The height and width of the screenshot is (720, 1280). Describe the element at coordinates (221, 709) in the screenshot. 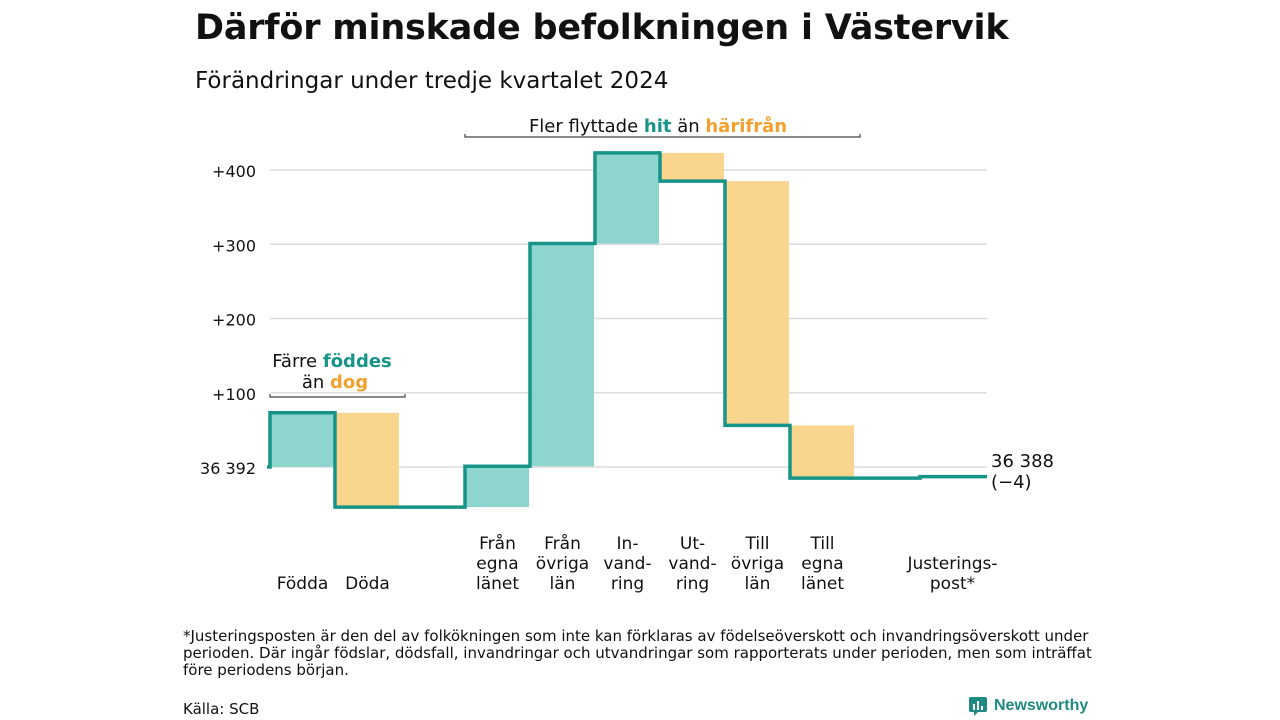

I see `source-note: Källa: SCB` at that location.